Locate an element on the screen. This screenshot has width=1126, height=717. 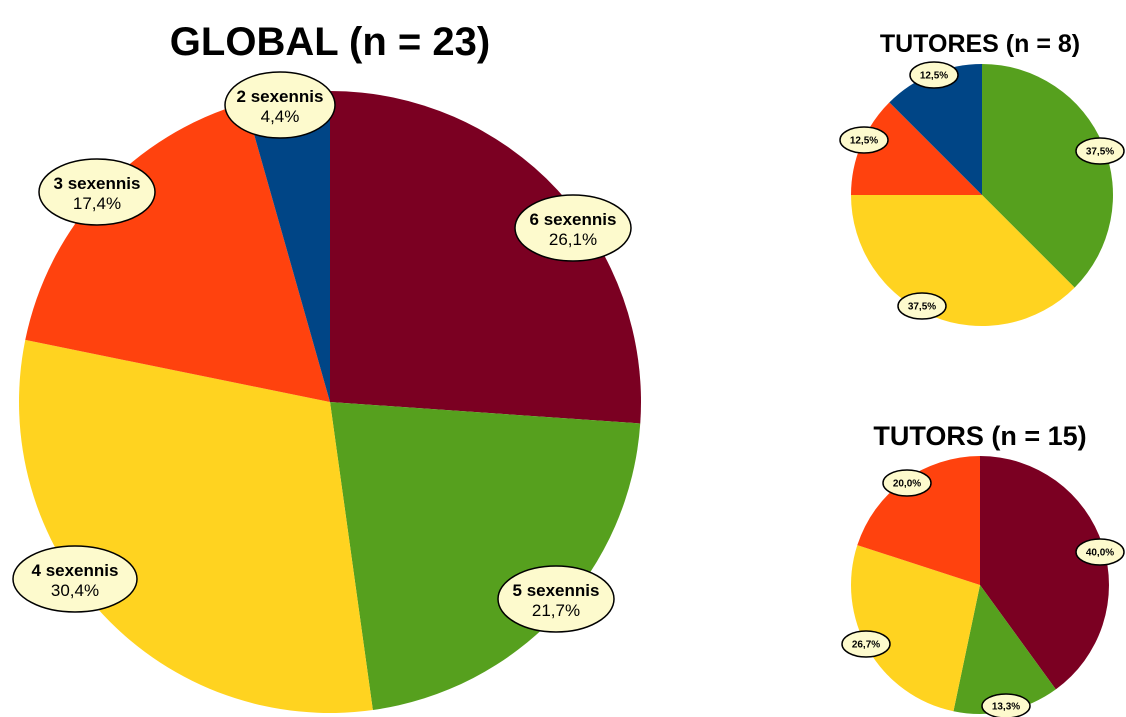
slice-value-label: 21,7% is located at coordinates (556, 610).